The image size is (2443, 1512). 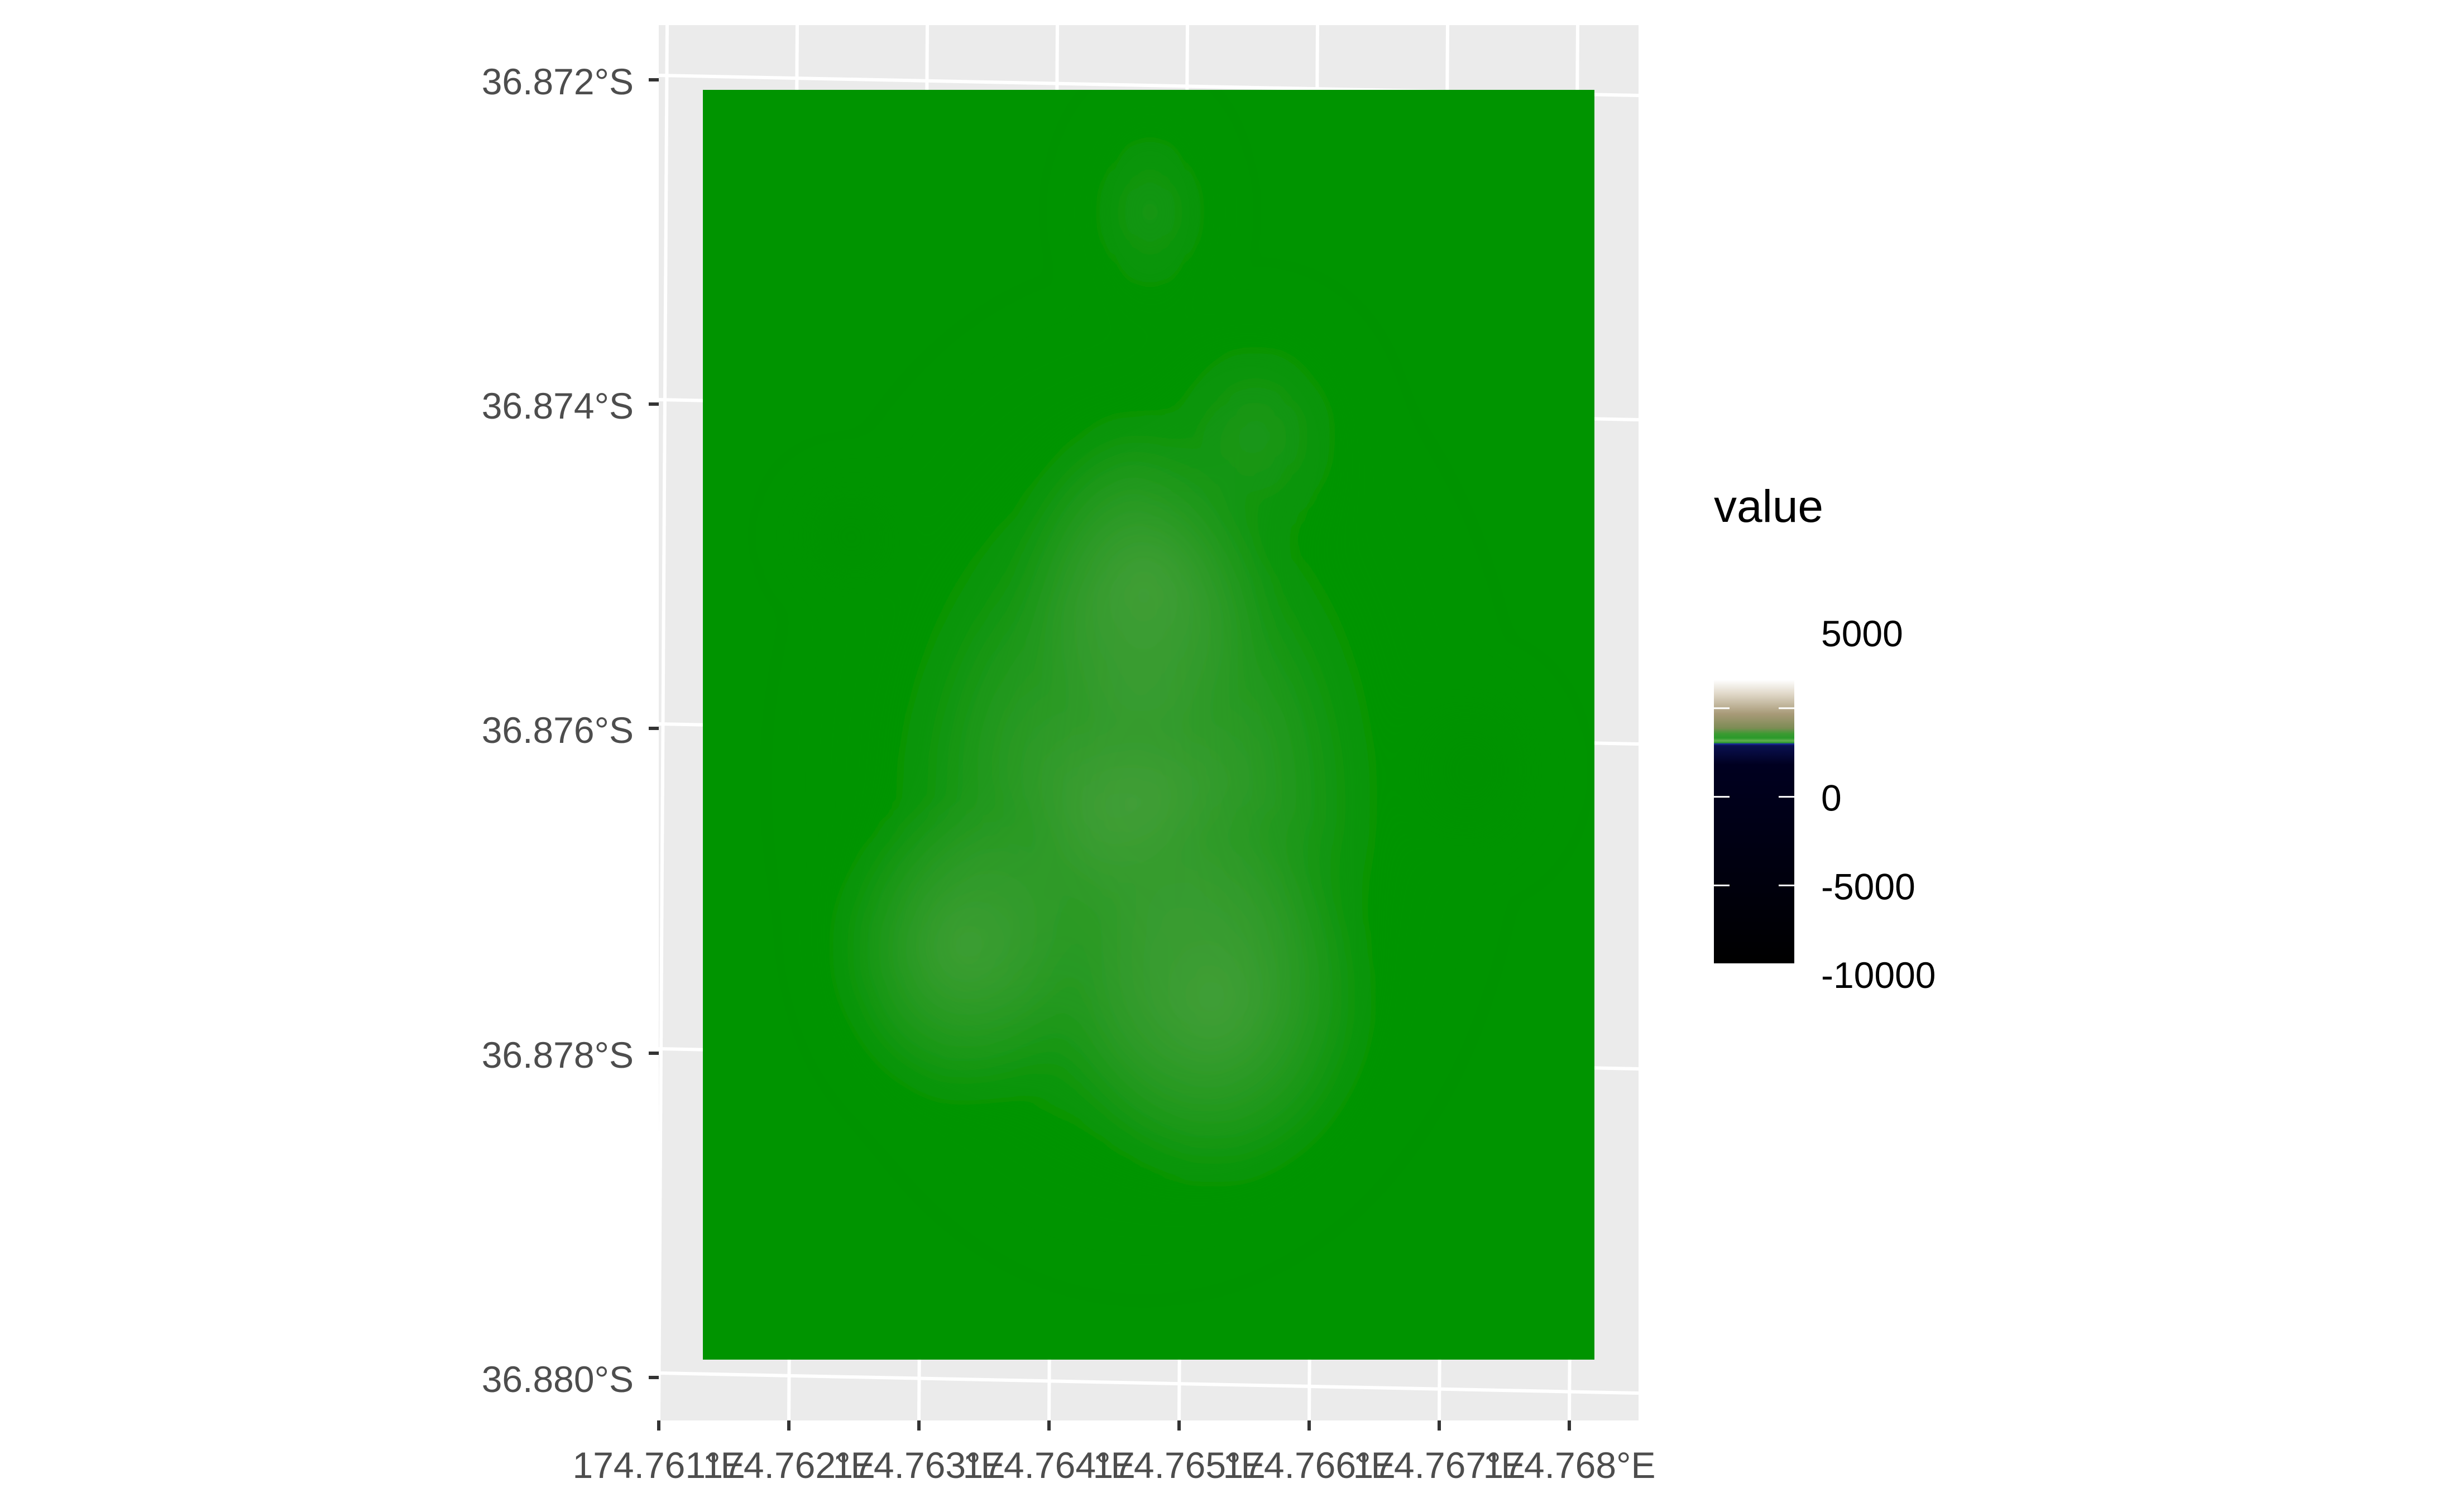 I want to click on y-tick-label: 36.880°S, so click(x=558, y=1380).